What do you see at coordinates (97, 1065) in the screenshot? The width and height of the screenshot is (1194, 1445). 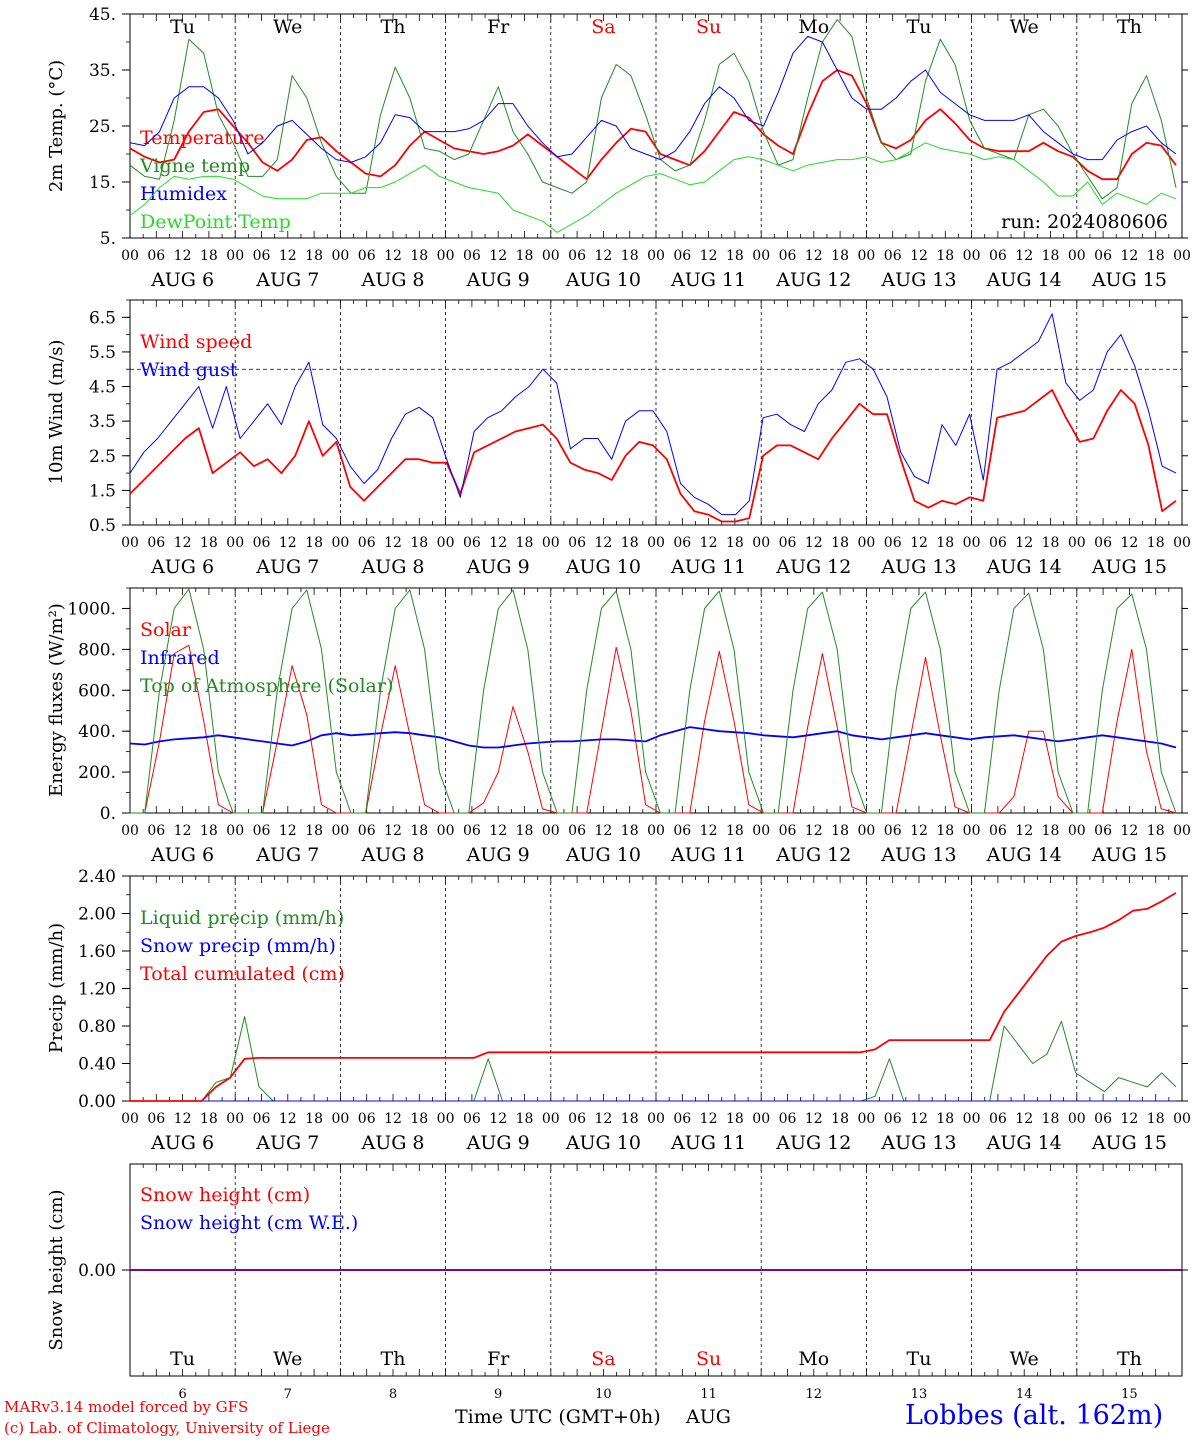 I see `y-tick-label: 0.40` at bounding box center [97, 1065].